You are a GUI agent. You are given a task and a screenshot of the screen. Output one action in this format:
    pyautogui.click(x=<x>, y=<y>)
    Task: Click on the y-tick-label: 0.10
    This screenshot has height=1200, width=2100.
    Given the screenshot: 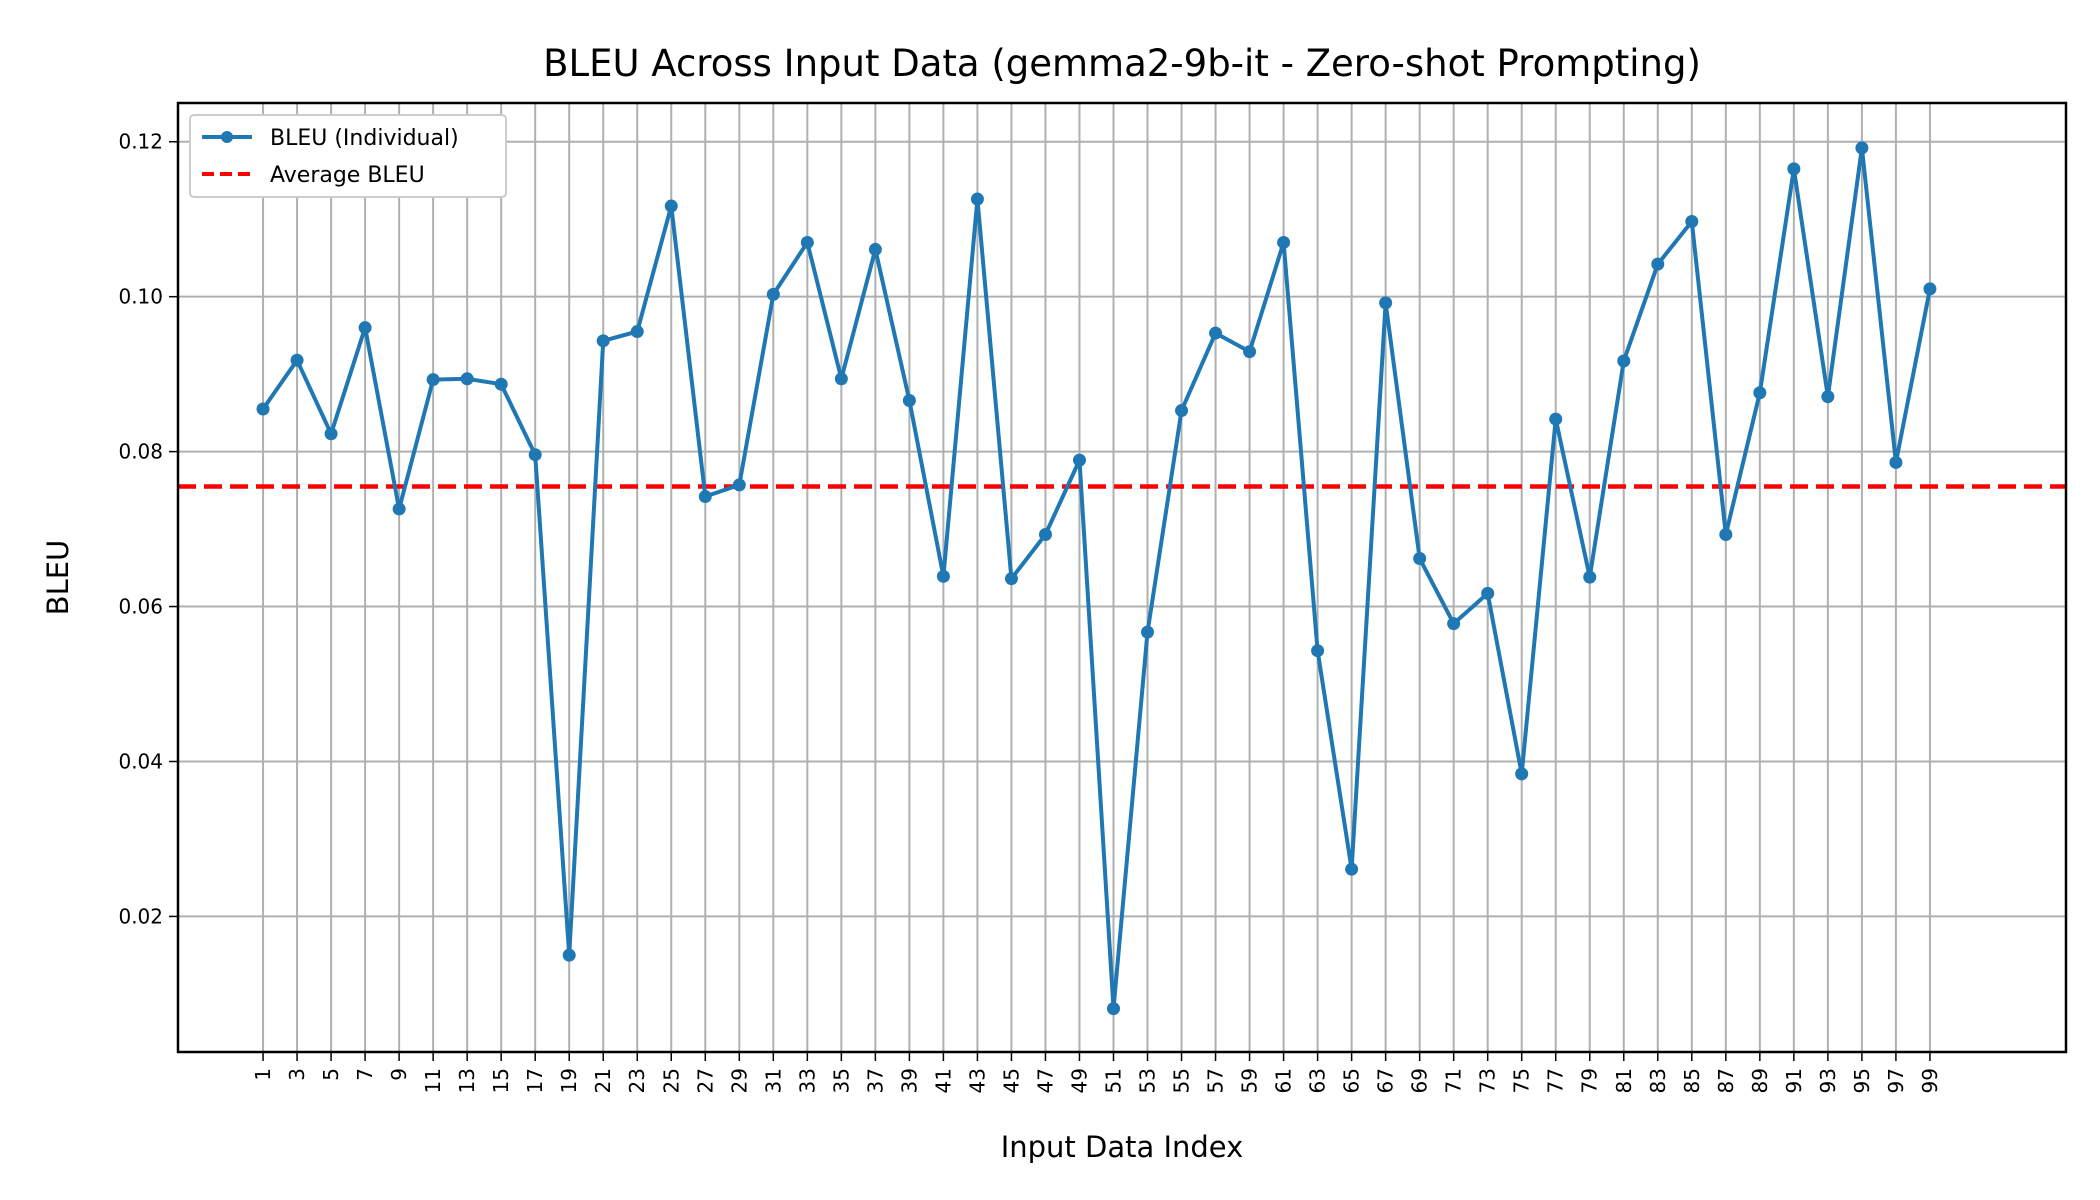 What is the action you would take?
    pyautogui.click(x=140, y=297)
    